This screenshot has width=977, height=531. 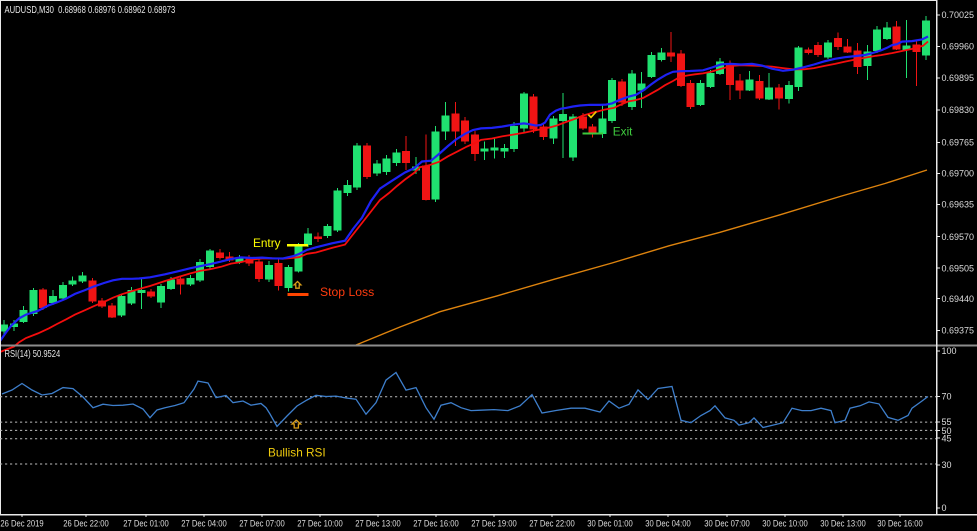 What do you see at coordinates (146, 523) in the screenshot?
I see `svg-text: 27 Dec 01:00` at bounding box center [146, 523].